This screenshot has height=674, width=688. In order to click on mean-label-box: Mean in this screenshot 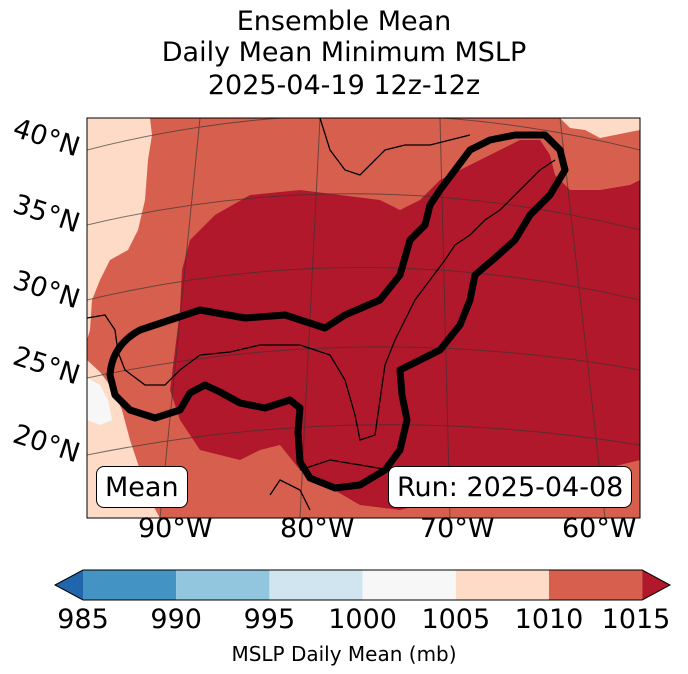, I will do `click(142, 487)`.